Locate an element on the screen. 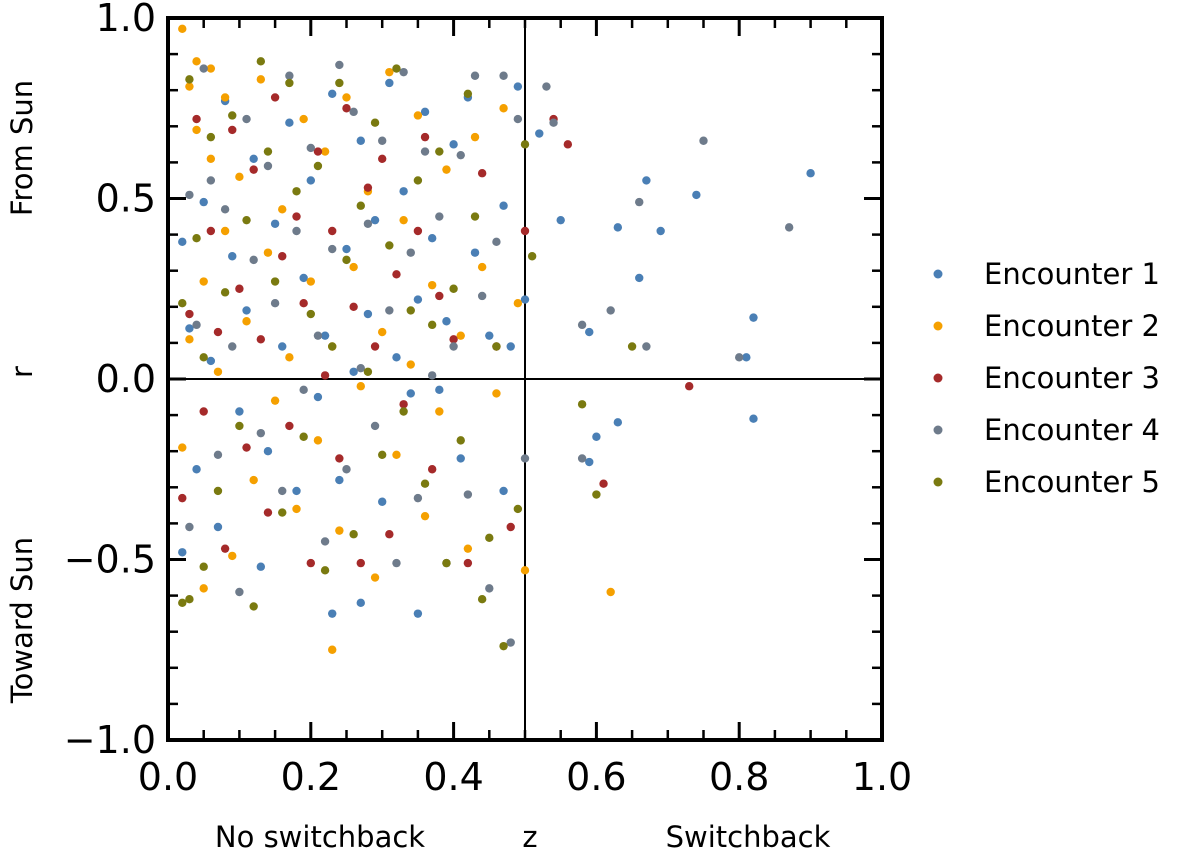  x-tick-labels: 0.0 0.2 0.4 0.6 0.8 1.0 is located at coordinates (525, 777).